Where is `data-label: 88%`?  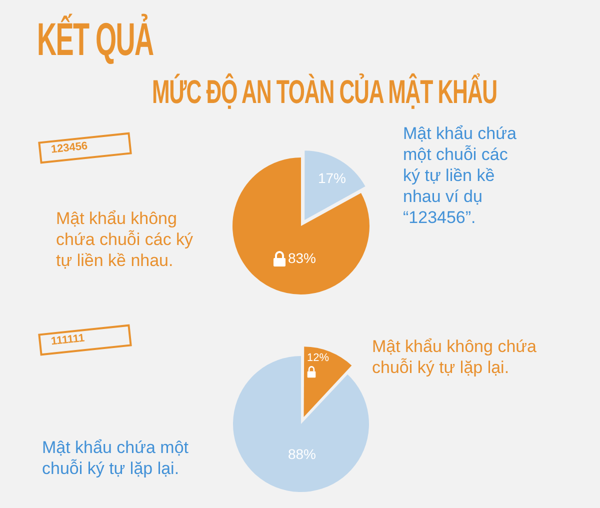 data-label: 88% is located at coordinates (302, 454).